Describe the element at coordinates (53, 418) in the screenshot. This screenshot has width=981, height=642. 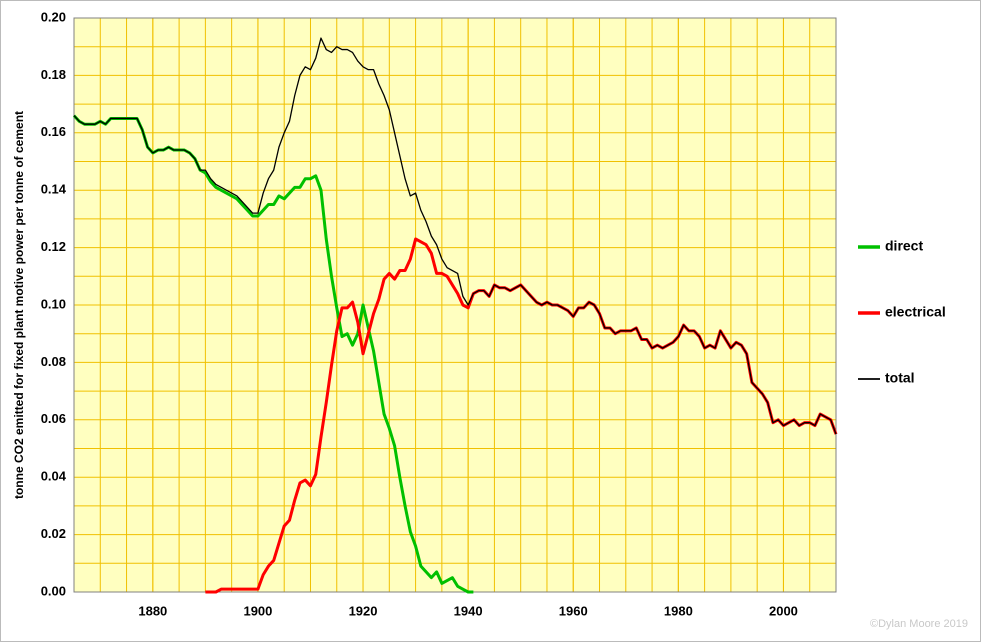
I see `y-tick-label: 0.06` at that location.